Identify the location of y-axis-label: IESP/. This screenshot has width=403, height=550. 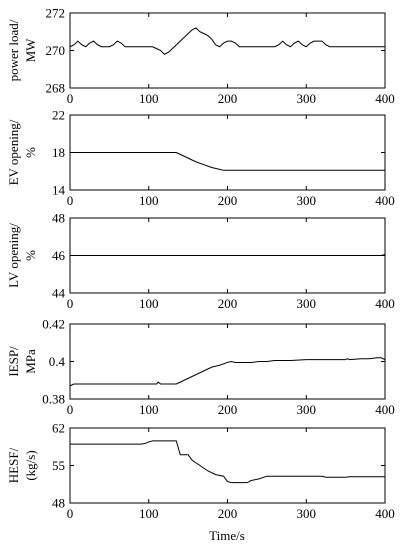
(13, 361).